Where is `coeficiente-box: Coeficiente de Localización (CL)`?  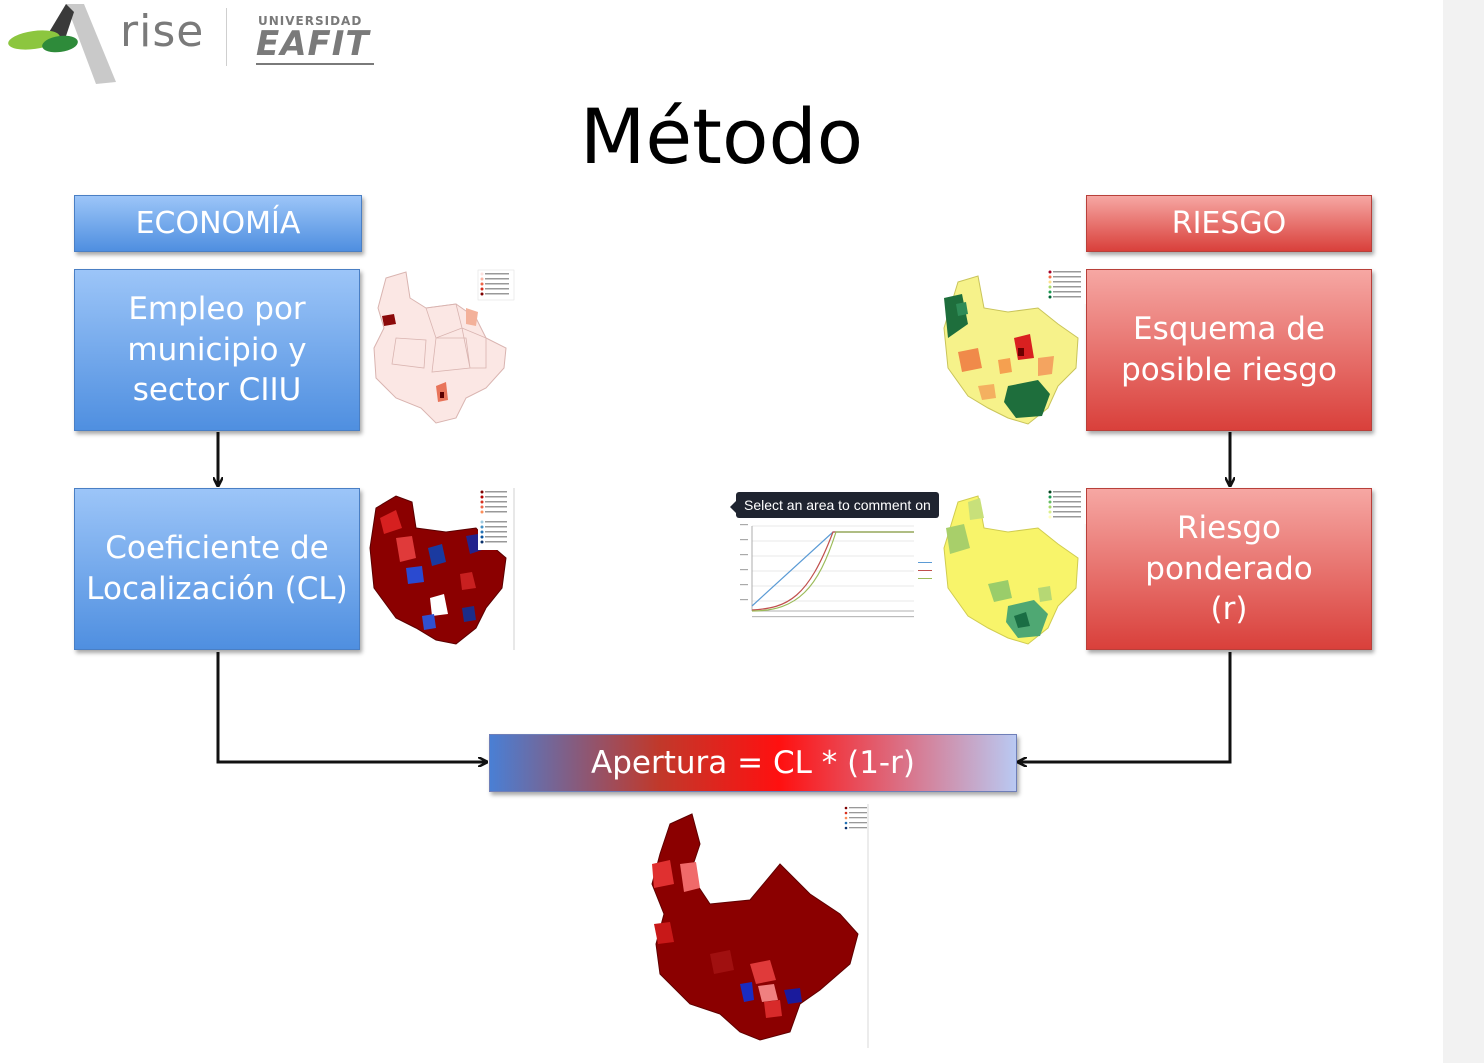
coeficiente-box: Coeficiente de Localización (CL) is located at coordinates (217, 569).